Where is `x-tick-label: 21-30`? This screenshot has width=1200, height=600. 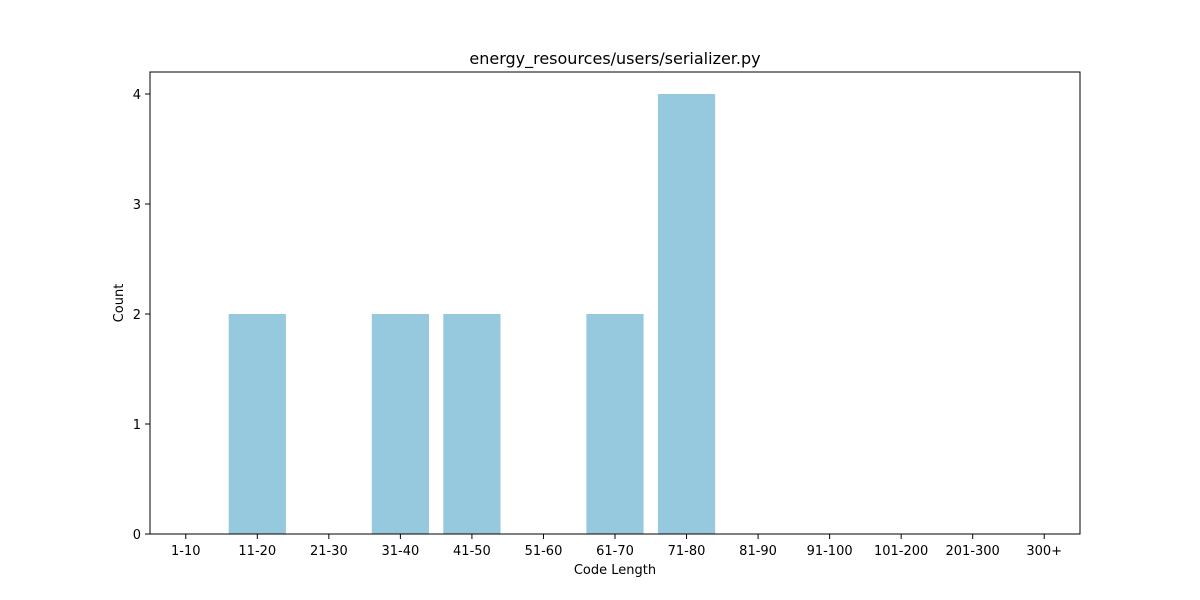 x-tick-label: 21-30 is located at coordinates (329, 551).